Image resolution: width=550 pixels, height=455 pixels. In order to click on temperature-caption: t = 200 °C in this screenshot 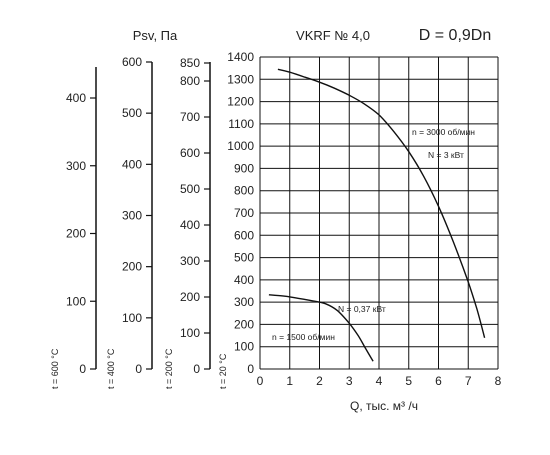, I will do `click(169, 368)`.